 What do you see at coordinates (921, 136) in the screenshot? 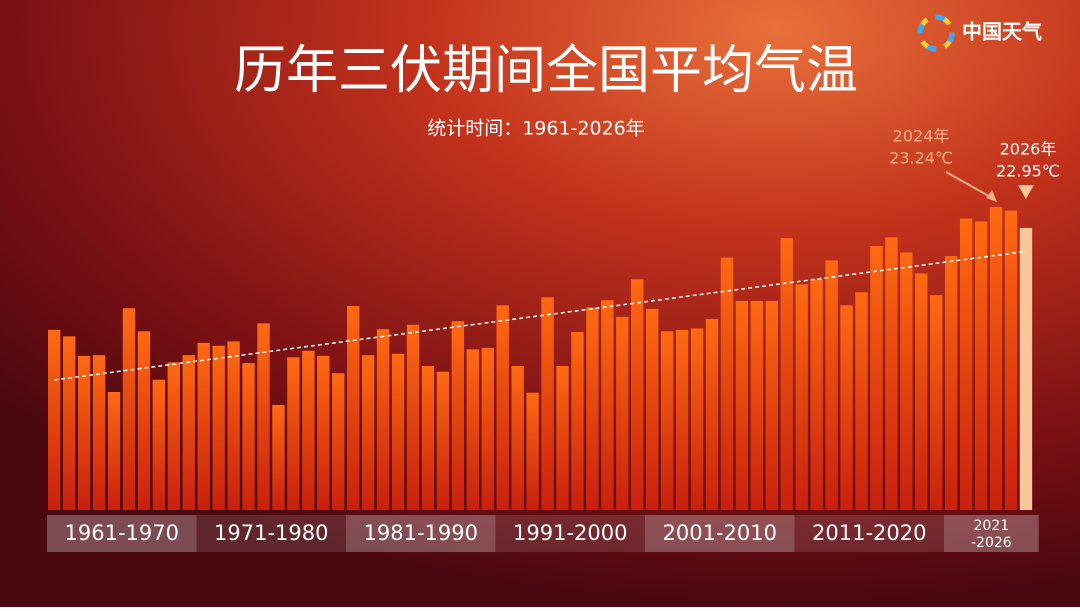
I see `annotation-year: 2024年` at bounding box center [921, 136].